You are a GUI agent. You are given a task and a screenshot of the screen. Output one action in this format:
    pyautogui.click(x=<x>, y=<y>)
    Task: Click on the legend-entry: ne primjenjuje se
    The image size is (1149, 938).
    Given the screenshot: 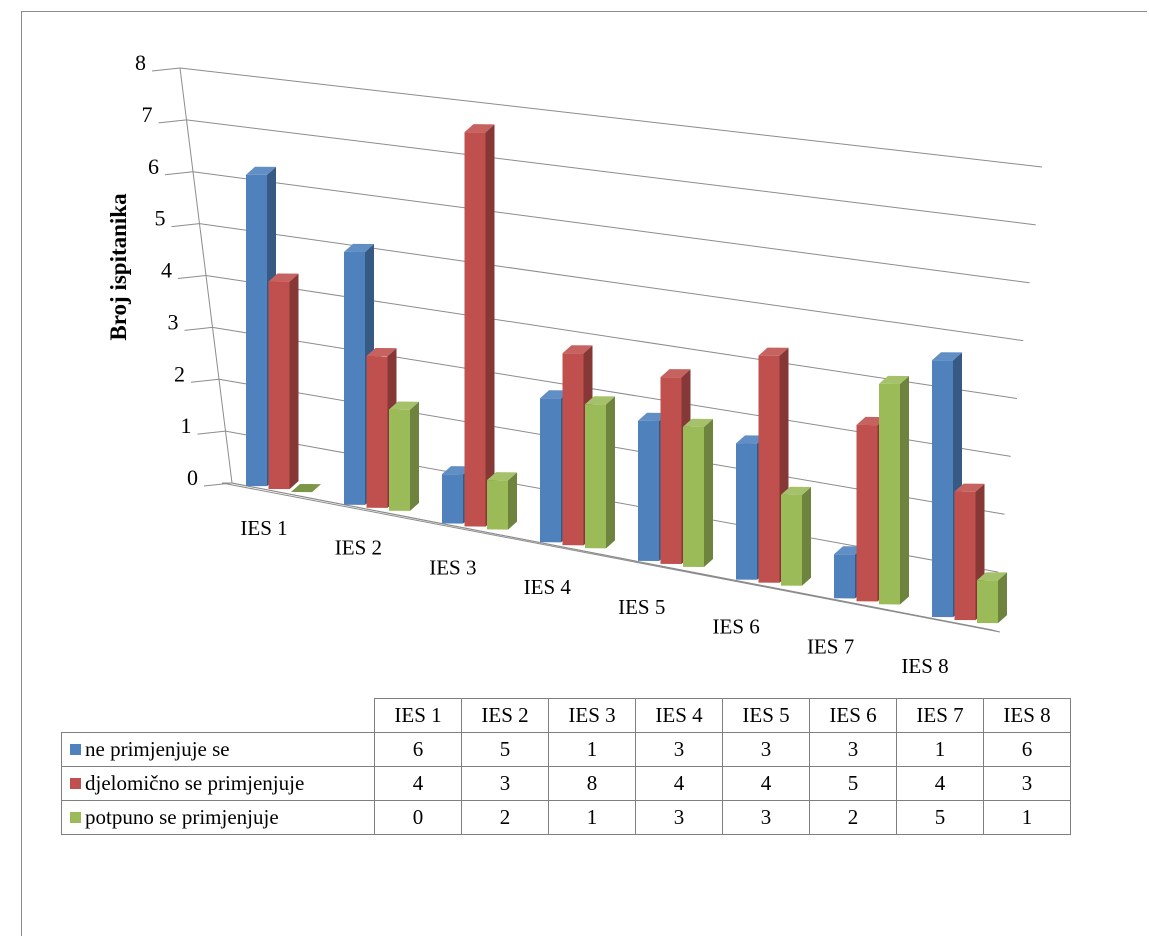 What is the action you would take?
    pyautogui.click(x=218, y=749)
    